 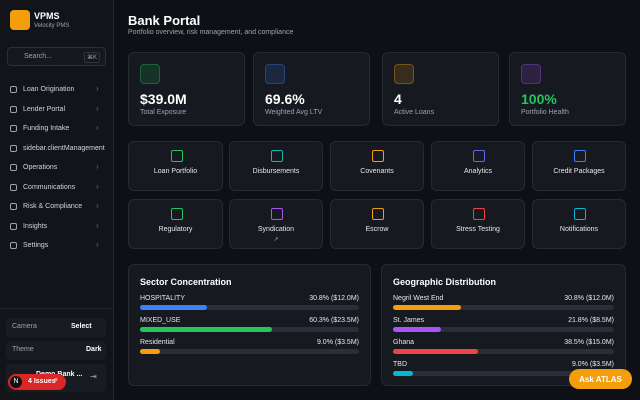 I want to click on nav-item: Lender Portal ›, so click(x=56, y=110).